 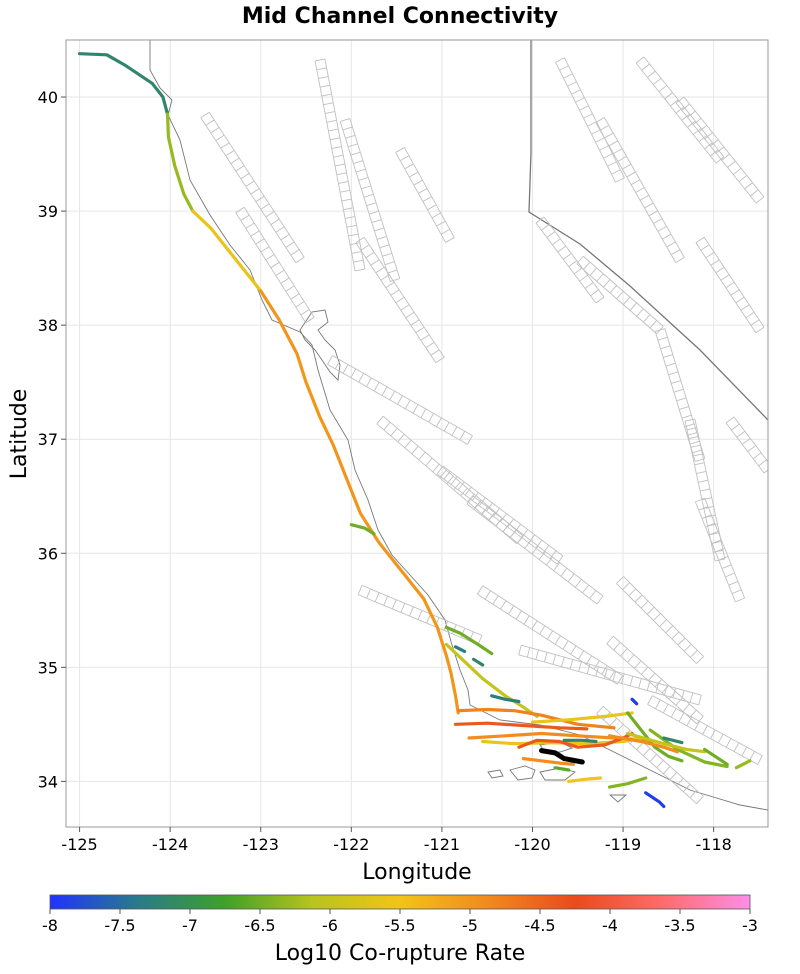 What do you see at coordinates (259, 925) in the screenshot?
I see `colorbar-tick-label: -6.5` at bounding box center [259, 925].